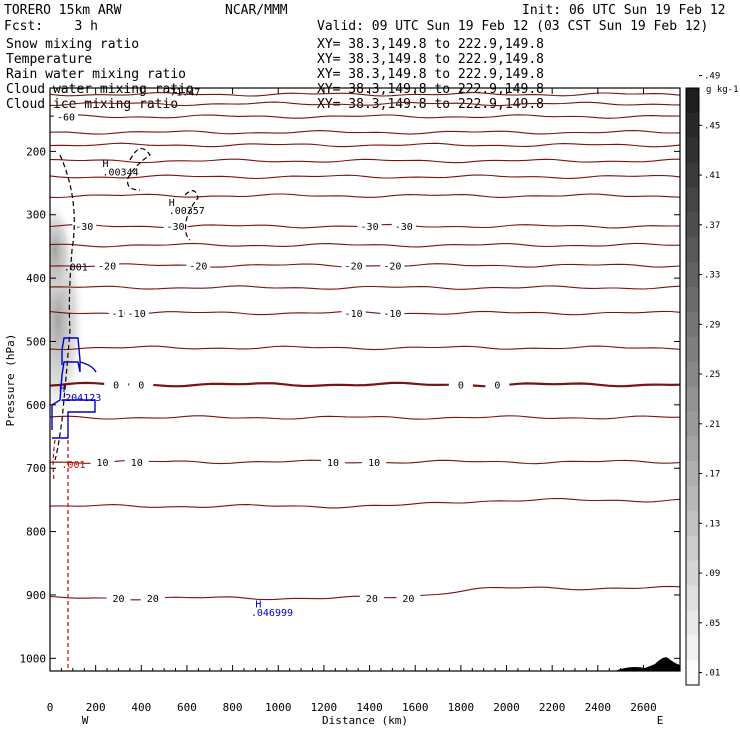  Describe the element at coordinates (85, 720) in the screenshot. I see `x-end-west: W` at that location.